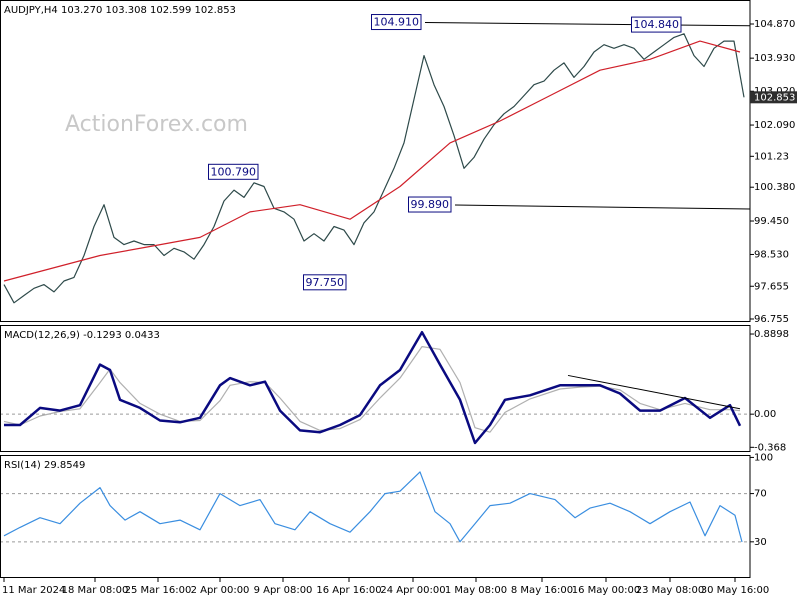 This screenshot has width=800, height=600. What do you see at coordinates (771, 254) in the screenshot?
I see `y-tick-label: 98.530` at bounding box center [771, 254].